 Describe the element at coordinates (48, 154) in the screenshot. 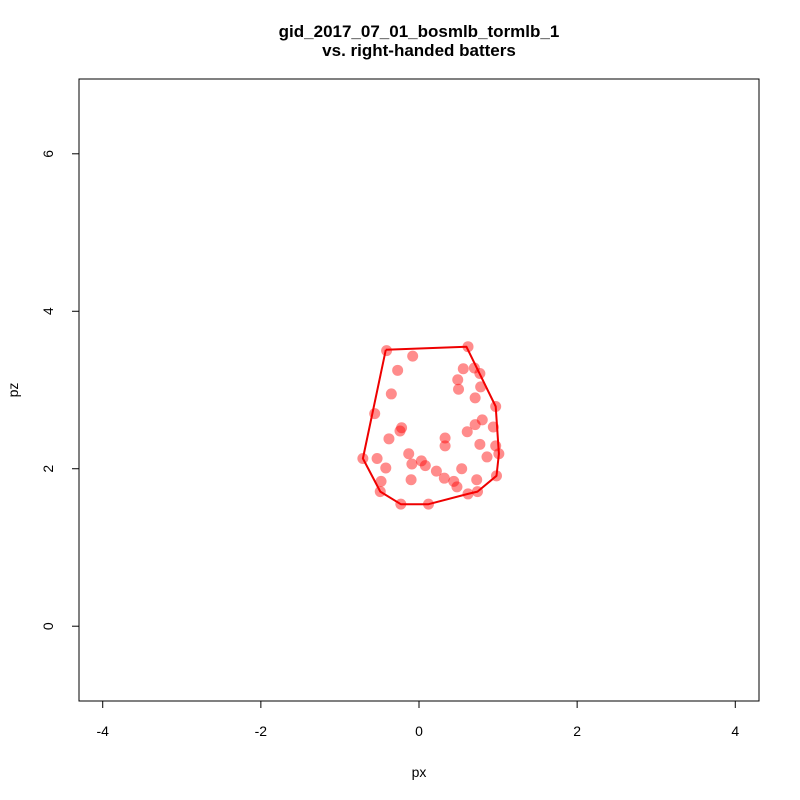

I see `y-tick-label: 6` at that location.